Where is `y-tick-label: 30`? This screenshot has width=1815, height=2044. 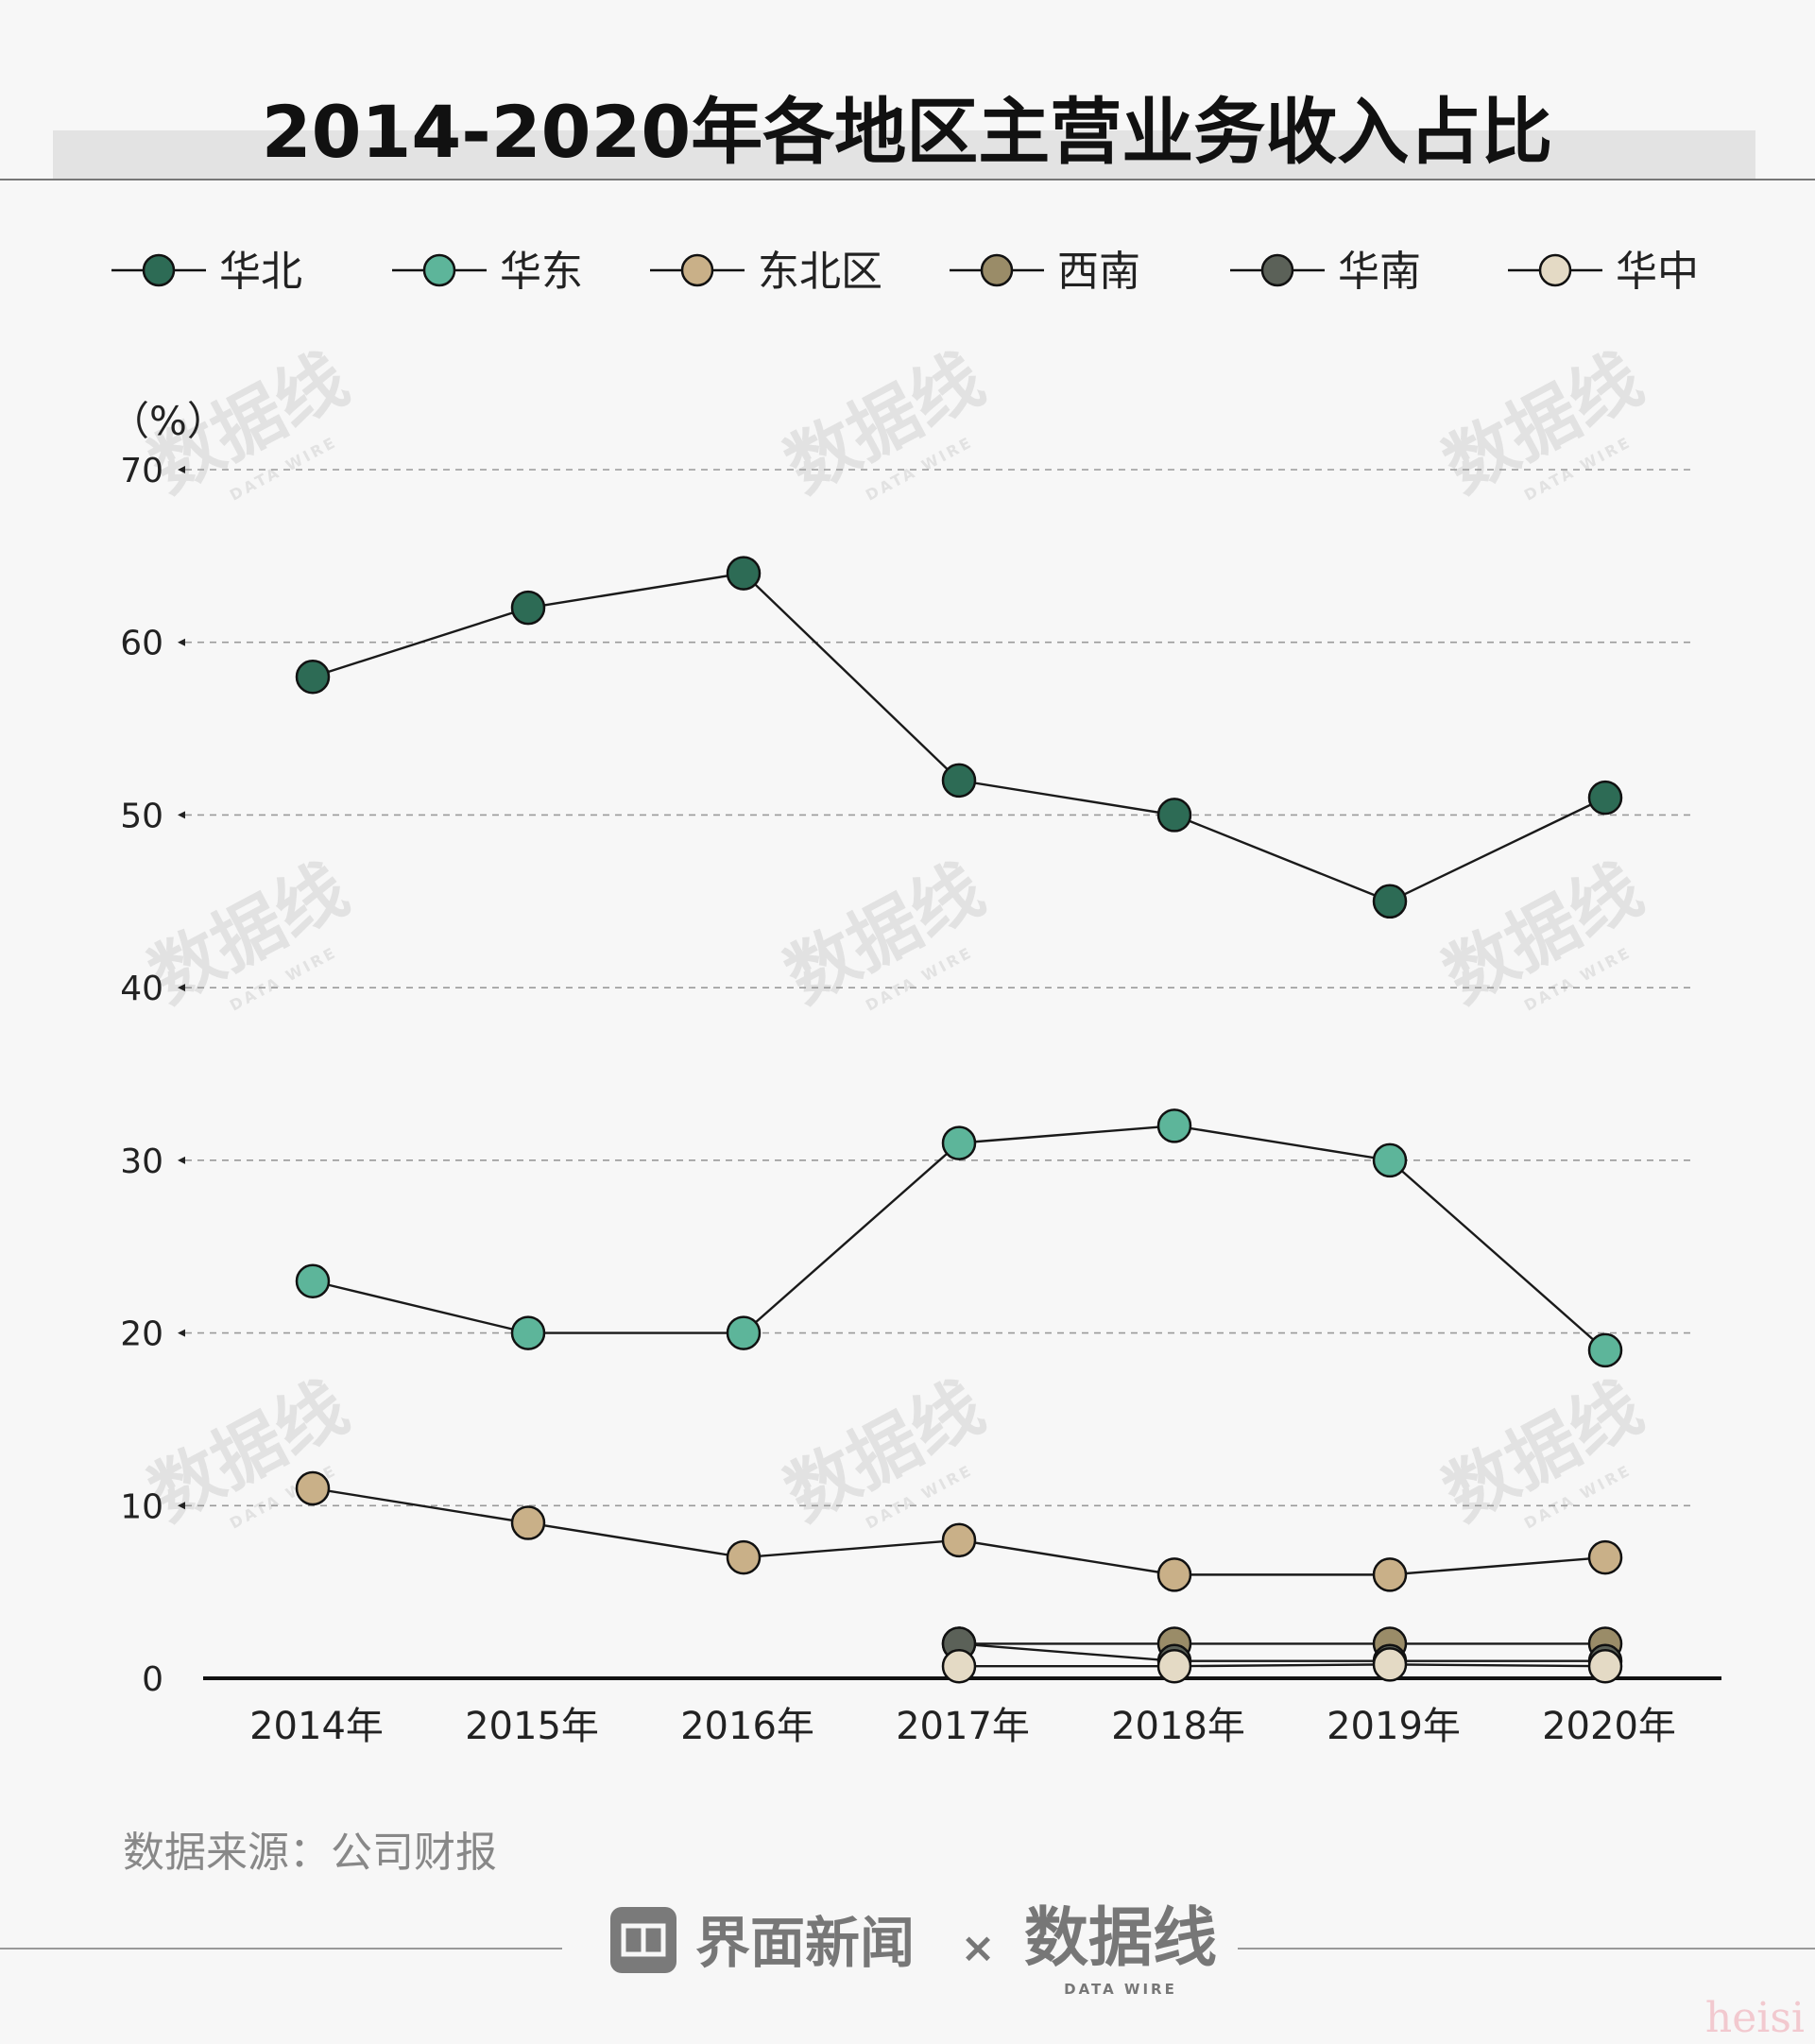 y-tick-label: 30 is located at coordinates (141, 1161).